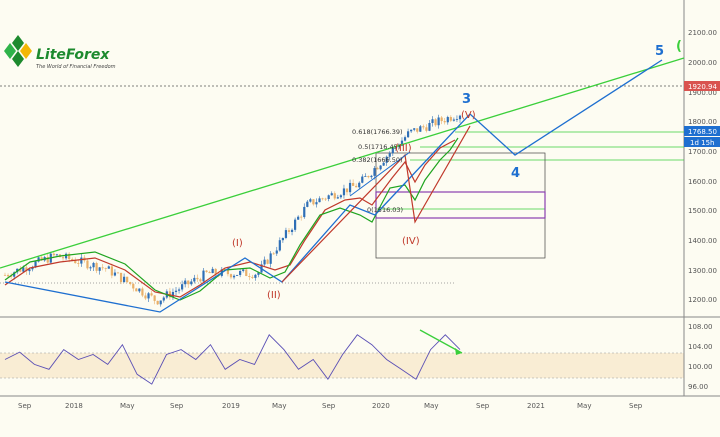 This screenshot has width=720, height=437. I want to click on rsi-tick-label: 108.00, so click(700, 327).